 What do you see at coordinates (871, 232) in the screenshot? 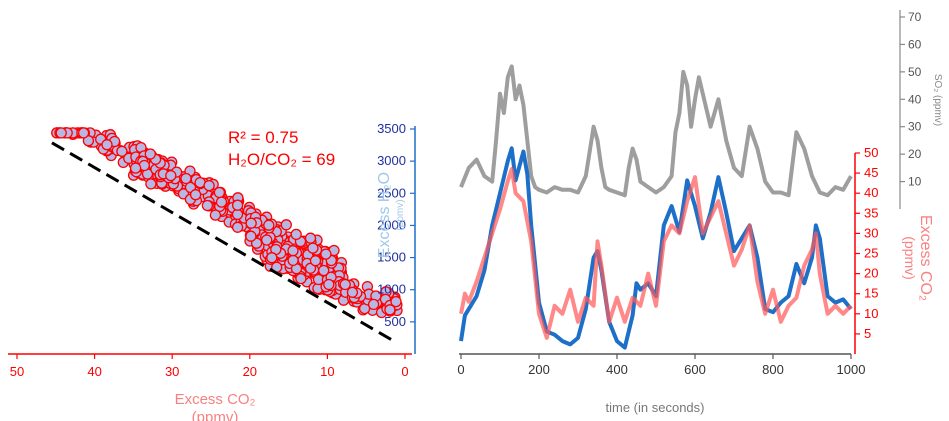
I see `co2-tick-label: 30` at bounding box center [871, 232].